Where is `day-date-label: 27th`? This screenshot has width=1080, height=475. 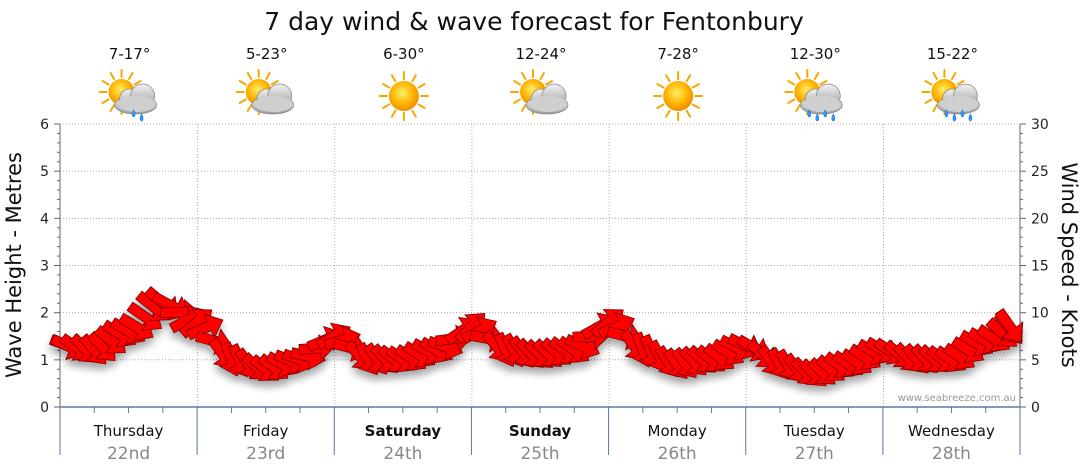
day-date-label: 27th is located at coordinates (814, 454).